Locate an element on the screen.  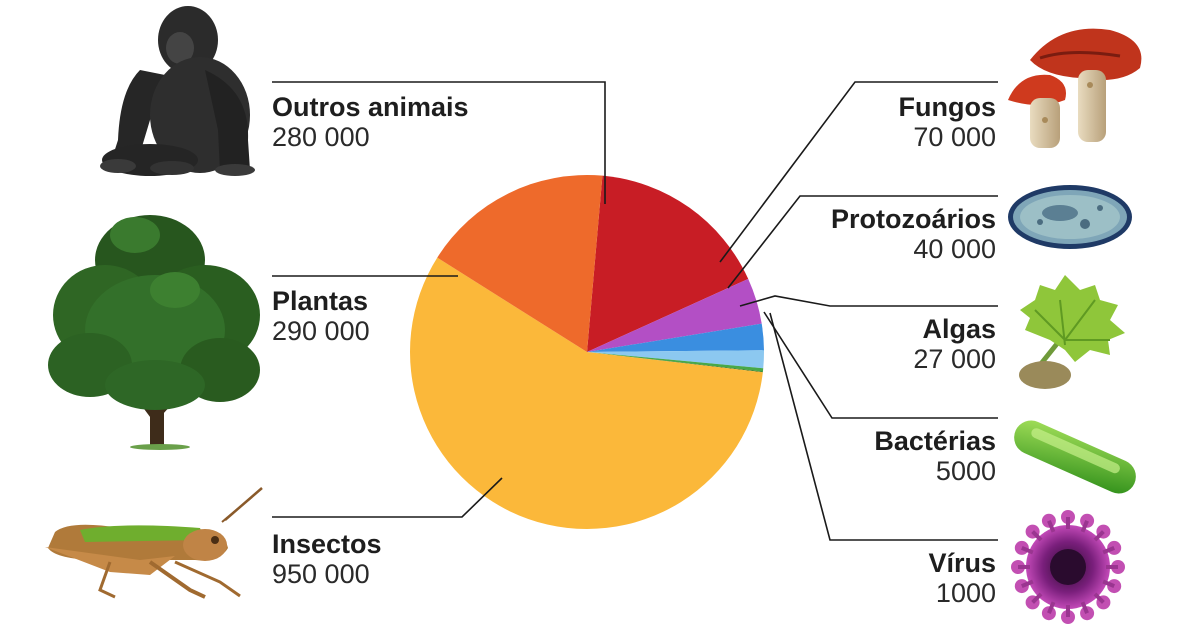
leader-line-algas is located at coordinates (868, 301).